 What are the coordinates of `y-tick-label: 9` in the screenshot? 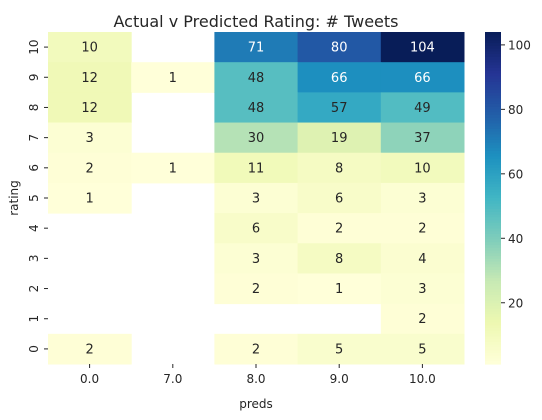 It's located at (34, 77).